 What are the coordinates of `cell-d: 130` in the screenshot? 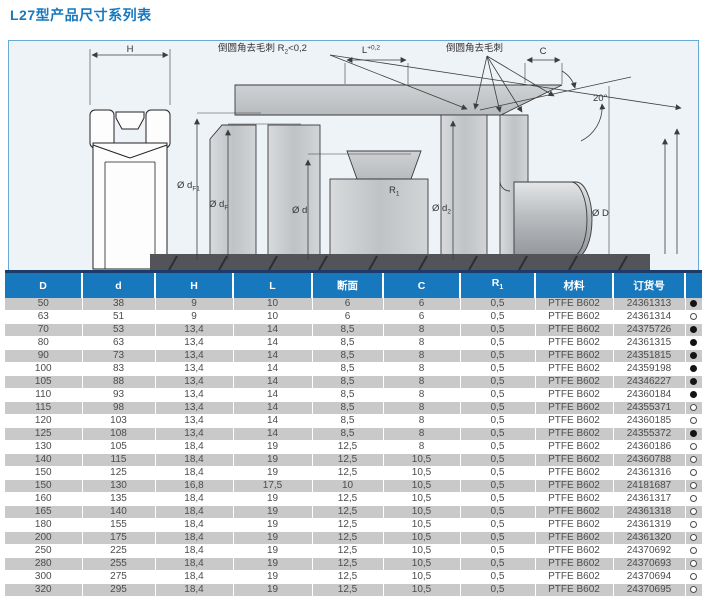 It's located at (118, 486).